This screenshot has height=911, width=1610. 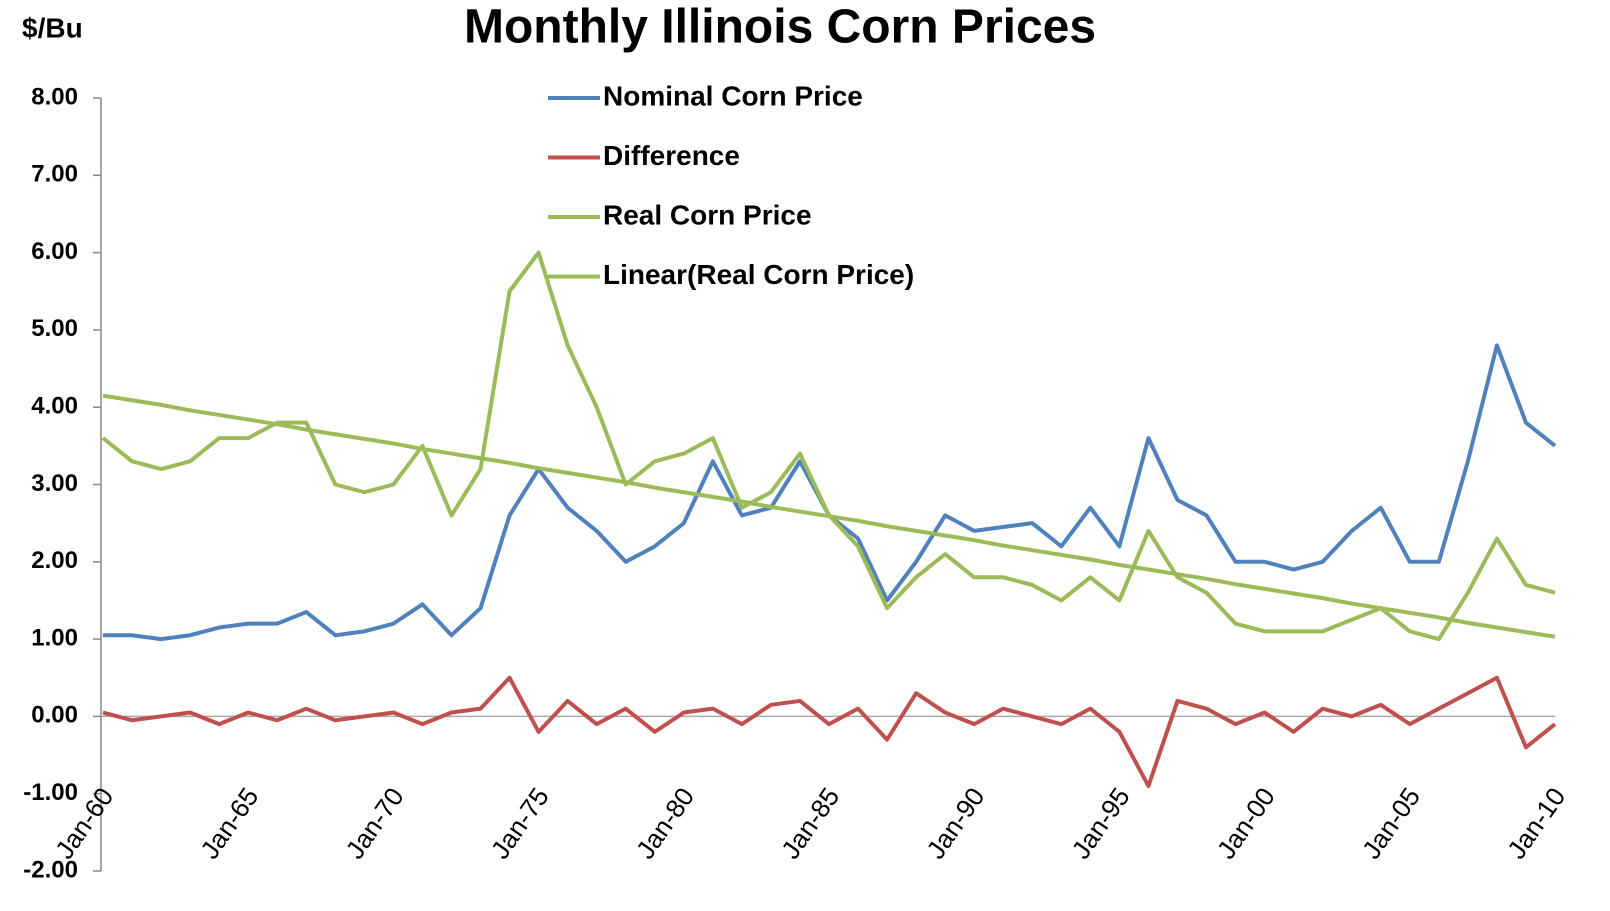 I want to click on x-tick-label: Jan-80, so click(x=665, y=823).